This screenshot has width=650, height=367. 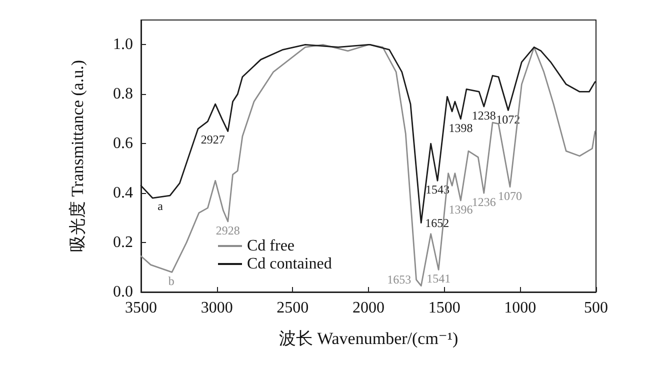 What do you see at coordinates (520, 308) in the screenshot?
I see `x-tick-label: 1000` at bounding box center [520, 308].